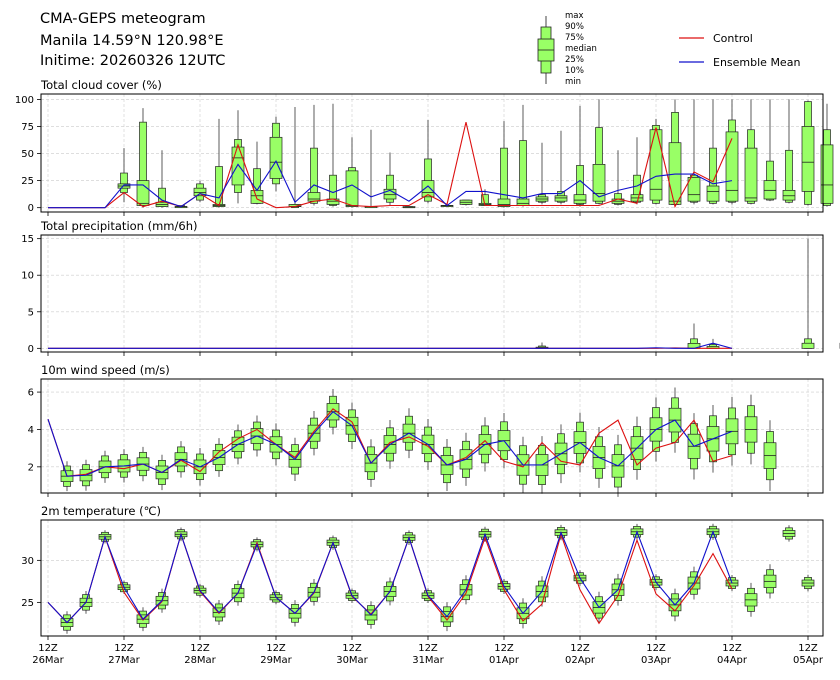 This screenshot has height=680, width=840. What do you see at coordinates (27, 127) in the screenshot?
I see `y-tick-label: 75` at bounding box center [27, 127].